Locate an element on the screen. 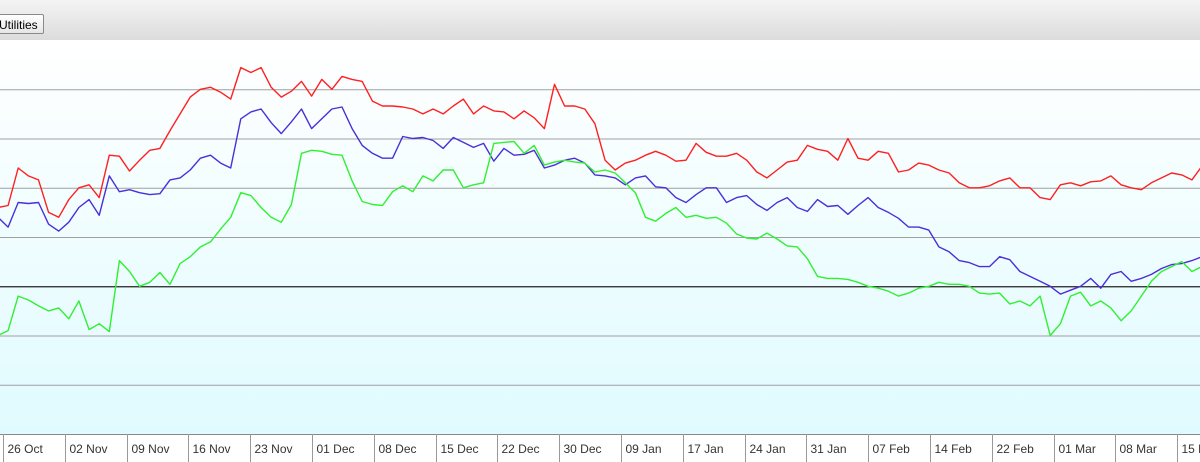 The height and width of the screenshot is (462, 1200). x-tick-label: 09 Nov is located at coordinates (151, 449).